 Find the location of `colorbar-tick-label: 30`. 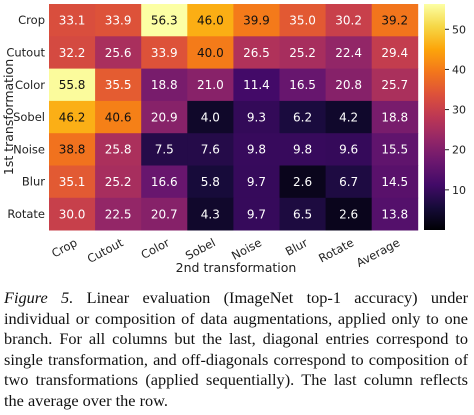

colorbar-tick-label: 30 is located at coordinates (459, 110).